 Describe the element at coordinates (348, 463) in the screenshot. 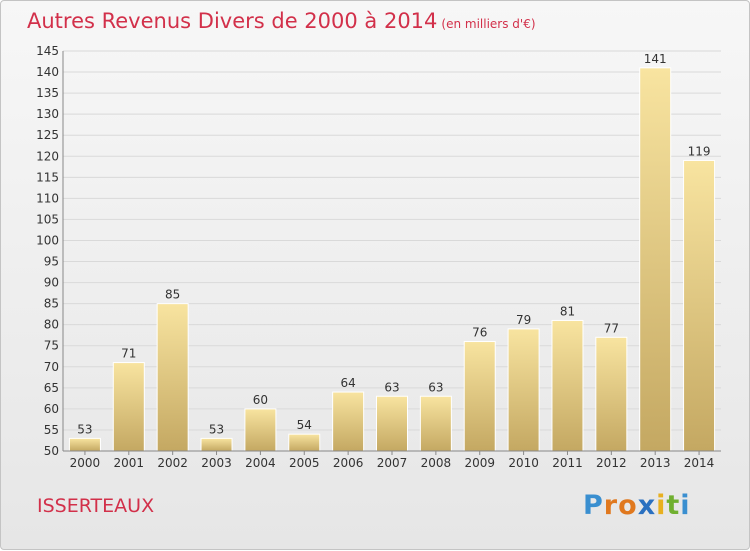

I see `x-tick-label: 2006` at that location.